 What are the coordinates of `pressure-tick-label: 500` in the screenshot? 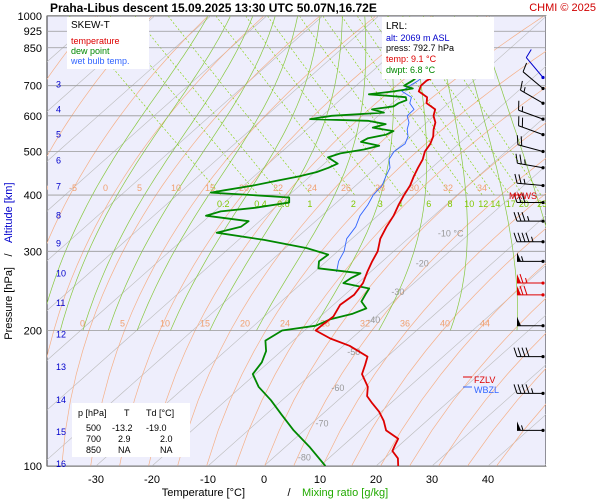 It's located at (33, 152).